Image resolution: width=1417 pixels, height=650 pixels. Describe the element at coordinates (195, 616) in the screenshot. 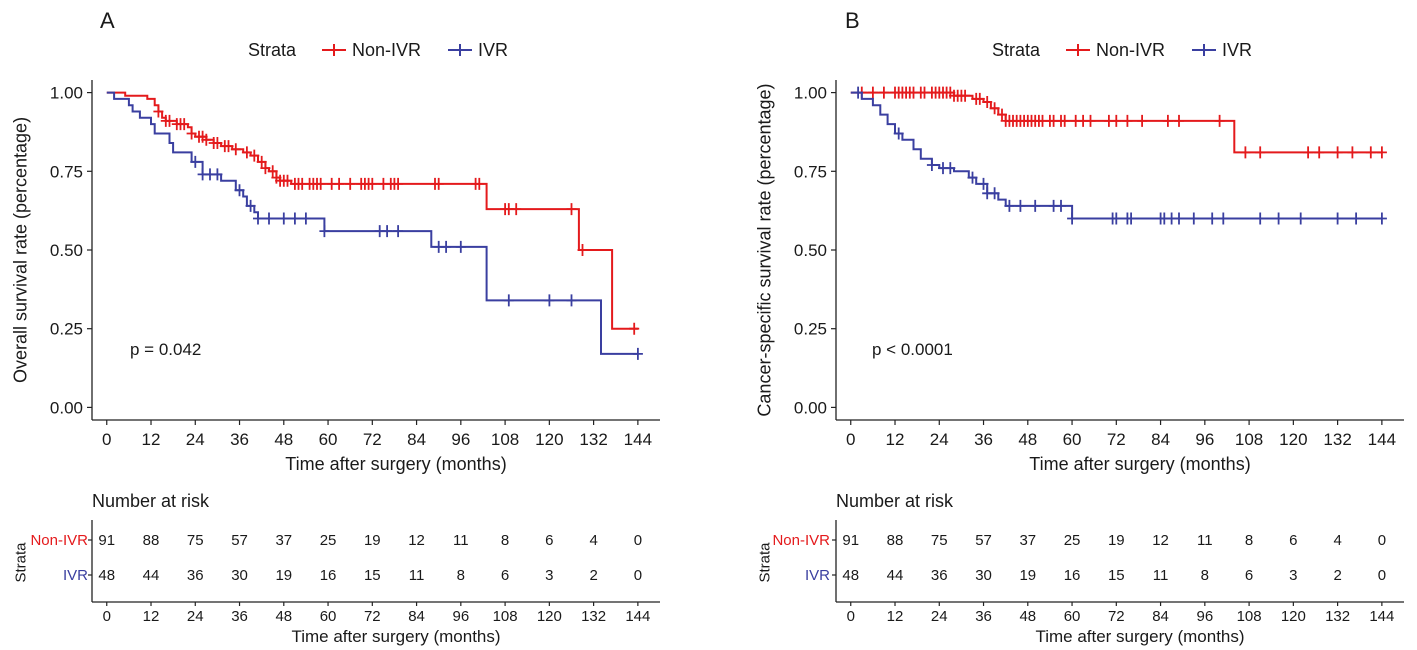

I see `risk-x-tick-label: 24` at that location.